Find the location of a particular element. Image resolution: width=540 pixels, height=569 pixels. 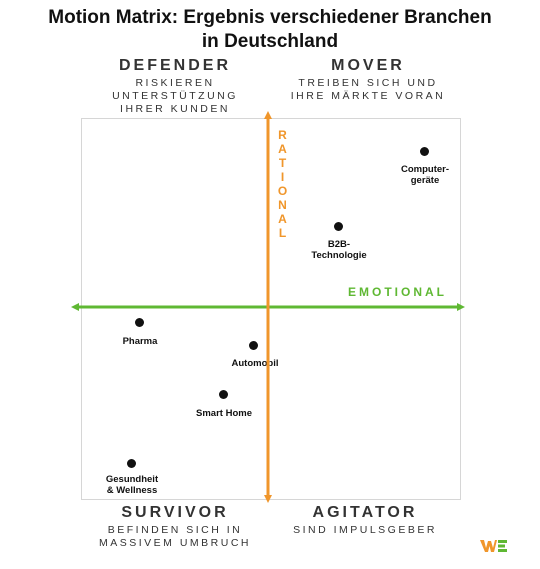

quadrant-agitator-description: SIND IMPULSGEBER is located at coordinates (365, 530).